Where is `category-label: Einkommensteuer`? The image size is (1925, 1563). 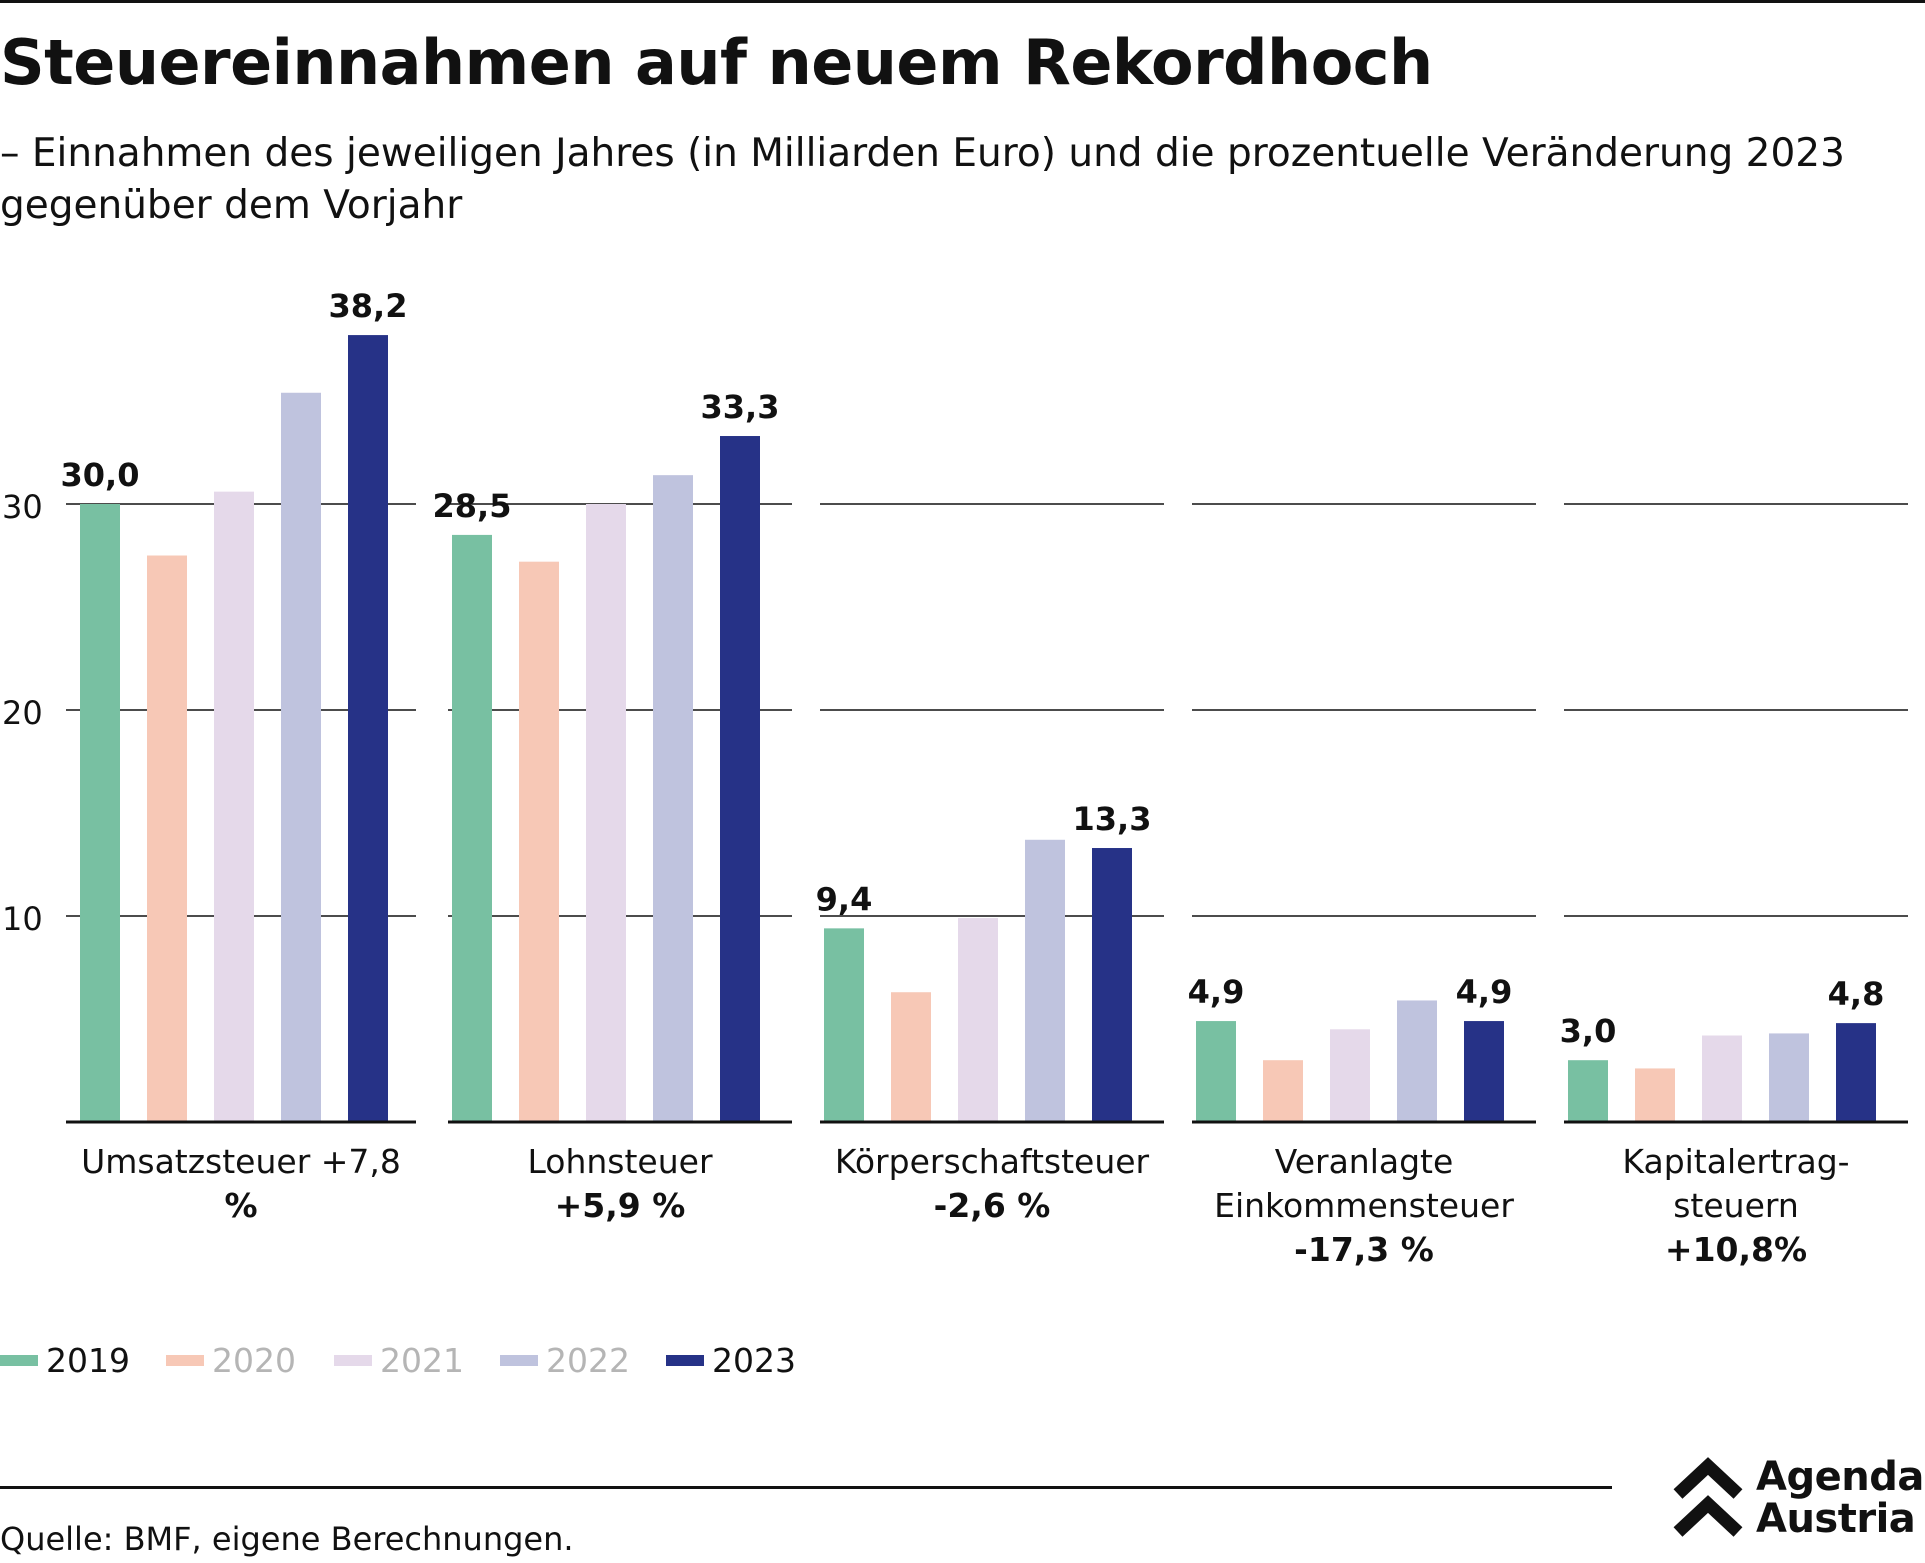 category-label: Einkommensteuer is located at coordinates (1364, 1205).